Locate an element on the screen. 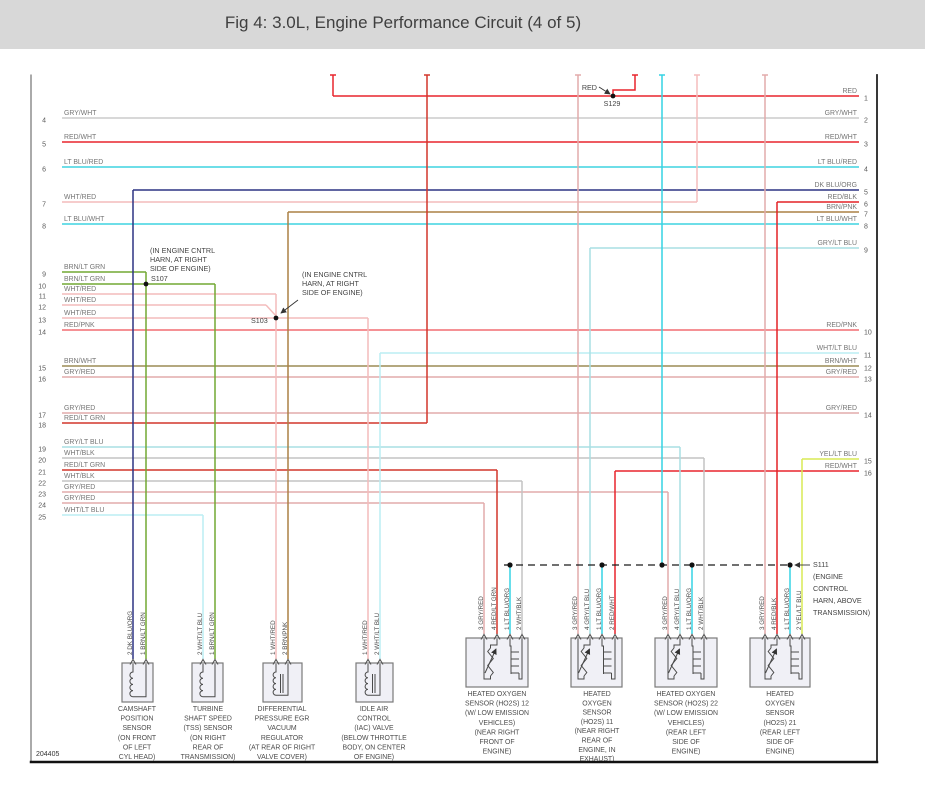 Image resolution: width=925 pixels, height=788 pixels. component-label: FRONT OF is located at coordinates (496, 742).